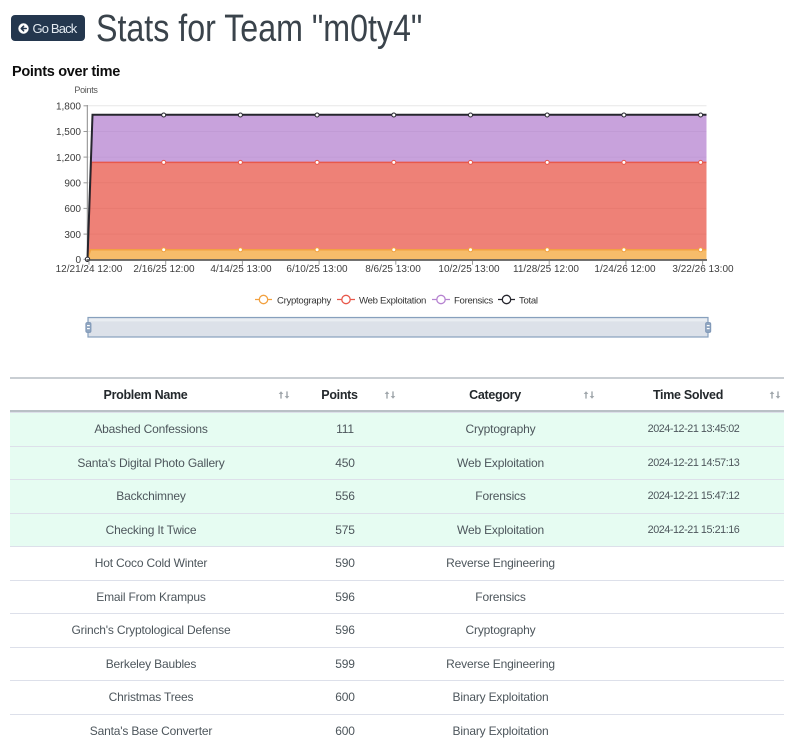  Describe the element at coordinates (625, 269) in the screenshot. I see `svg-text: 1/24/26 12:00` at that location.